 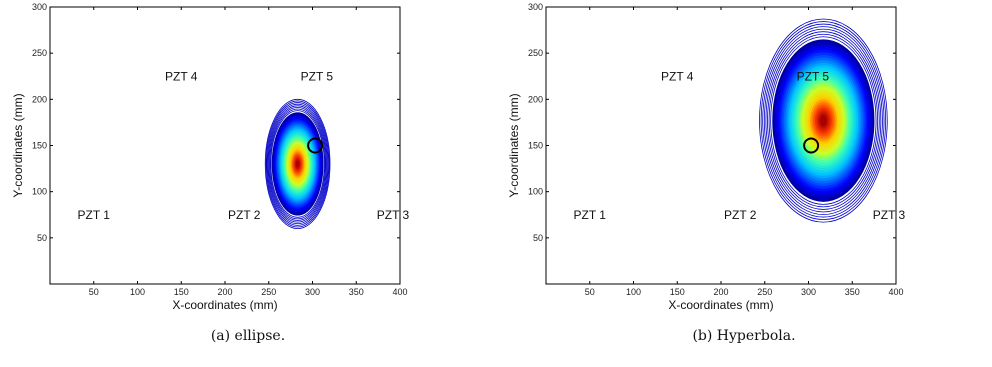 I want to click on caption-b: (b) Hyperbola., so click(x=744, y=336).